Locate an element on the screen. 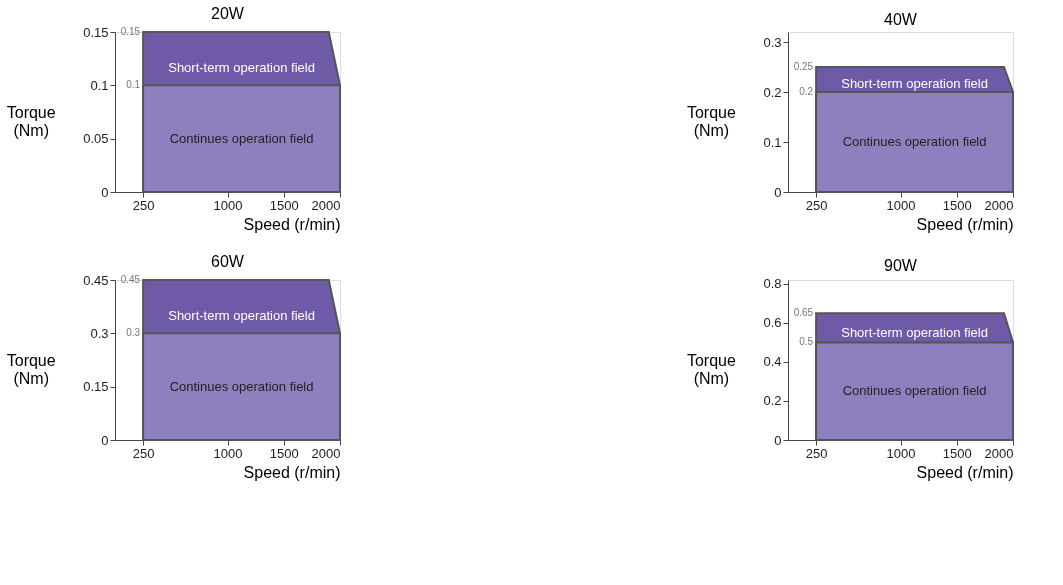 The height and width of the screenshot is (585, 1063). annotation: 0.2 is located at coordinates (806, 91).